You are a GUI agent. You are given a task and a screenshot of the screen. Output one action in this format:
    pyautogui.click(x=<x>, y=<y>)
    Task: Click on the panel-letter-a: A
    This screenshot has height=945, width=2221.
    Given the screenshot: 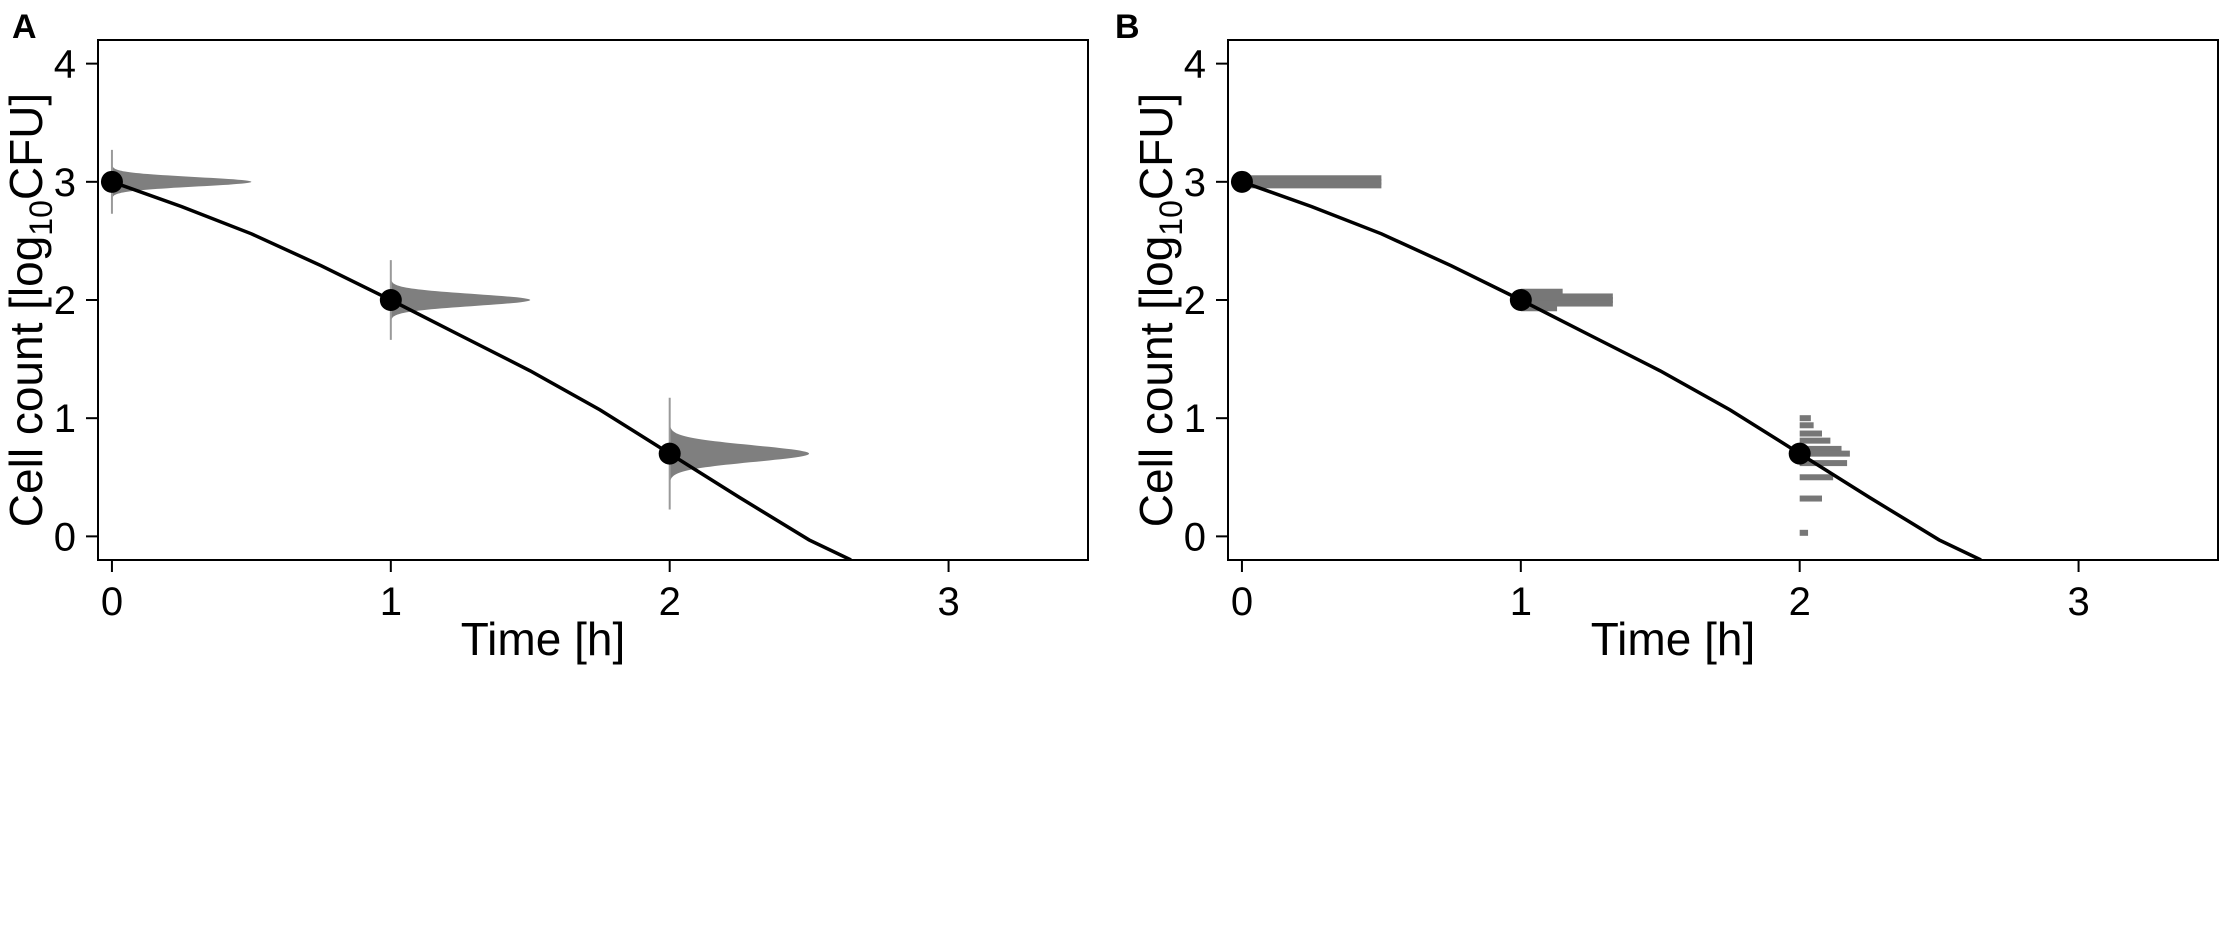 What is the action you would take?
    pyautogui.click(x=24, y=27)
    